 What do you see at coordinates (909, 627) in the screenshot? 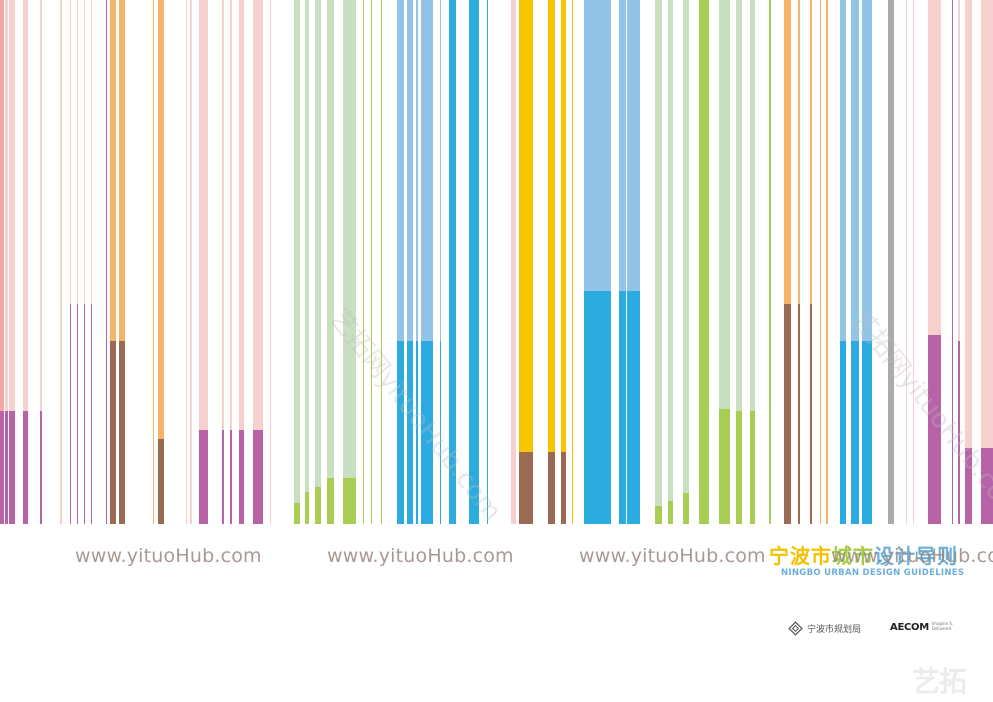
I see `aecom-wordmark: AECOM` at bounding box center [909, 627].